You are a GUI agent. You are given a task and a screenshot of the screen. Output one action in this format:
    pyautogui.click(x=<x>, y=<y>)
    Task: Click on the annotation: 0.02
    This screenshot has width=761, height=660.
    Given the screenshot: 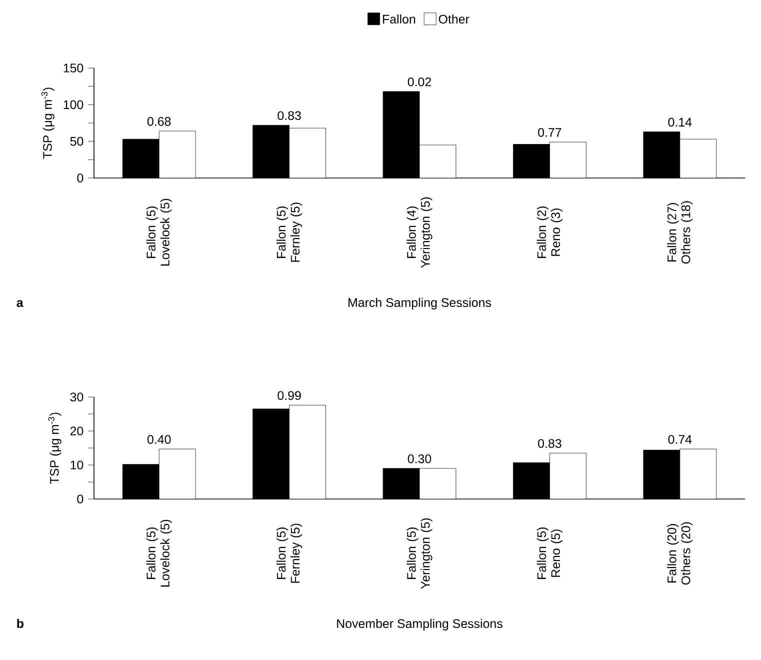 What is the action you would take?
    pyautogui.click(x=419, y=81)
    